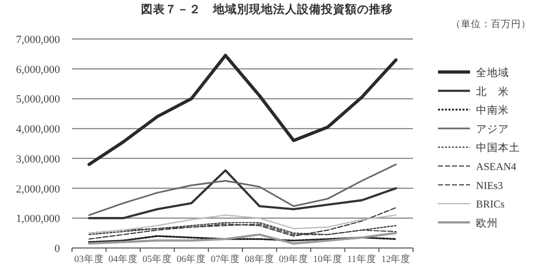 This screenshot has width=534, height=266. Describe the element at coordinates (492, 72) in the screenshot. I see `legend-label: 全地域` at that location.